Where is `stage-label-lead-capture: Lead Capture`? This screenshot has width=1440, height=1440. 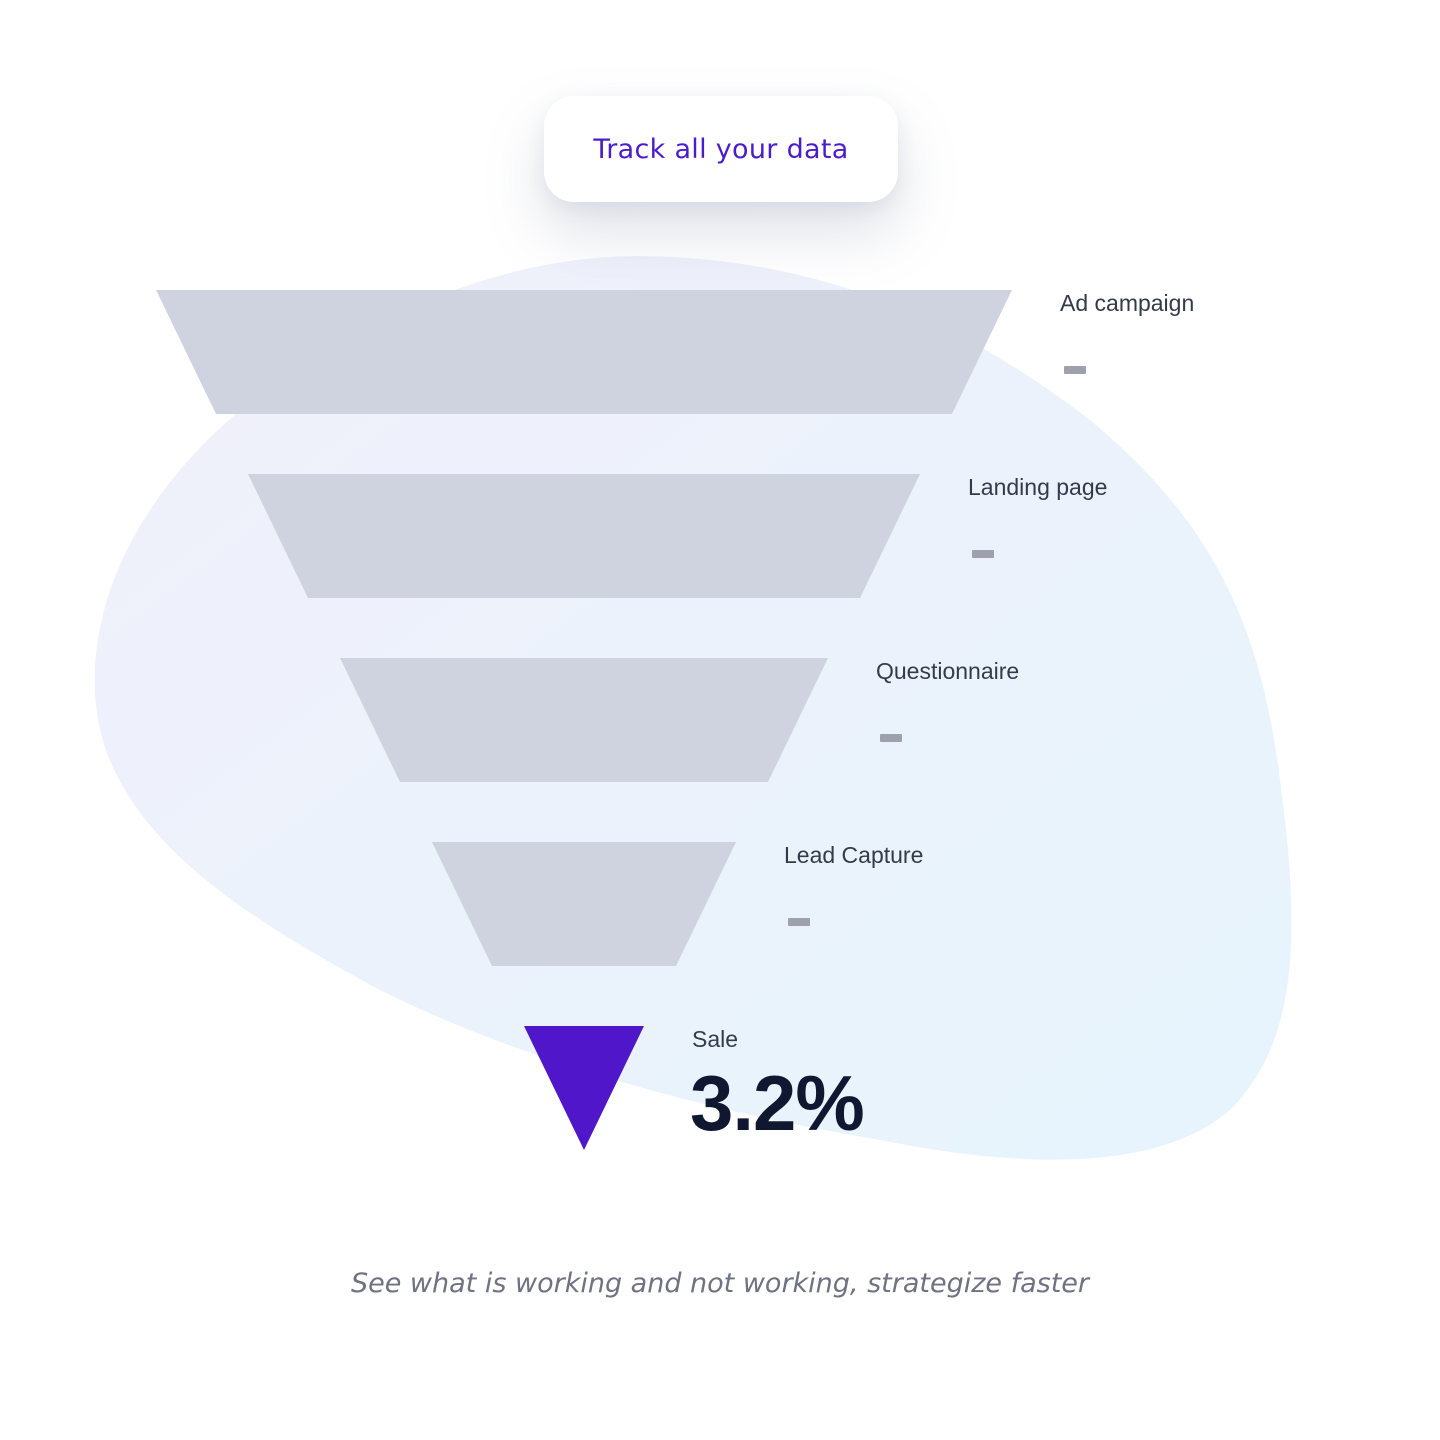
stage-label-lead-capture: Lead Capture is located at coordinates (854, 855).